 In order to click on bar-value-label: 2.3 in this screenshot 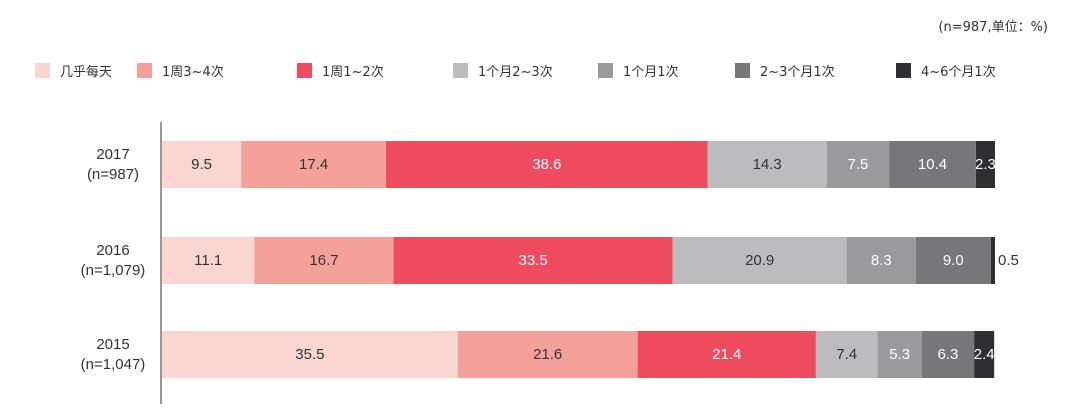, I will do `click(985, 164)`.